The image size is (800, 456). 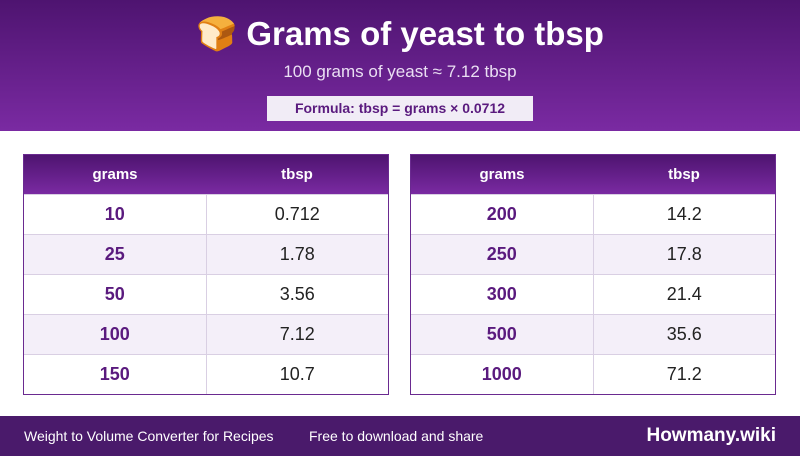 I want to click on table-row: 1000 71.2, so click(x=593, y=374).